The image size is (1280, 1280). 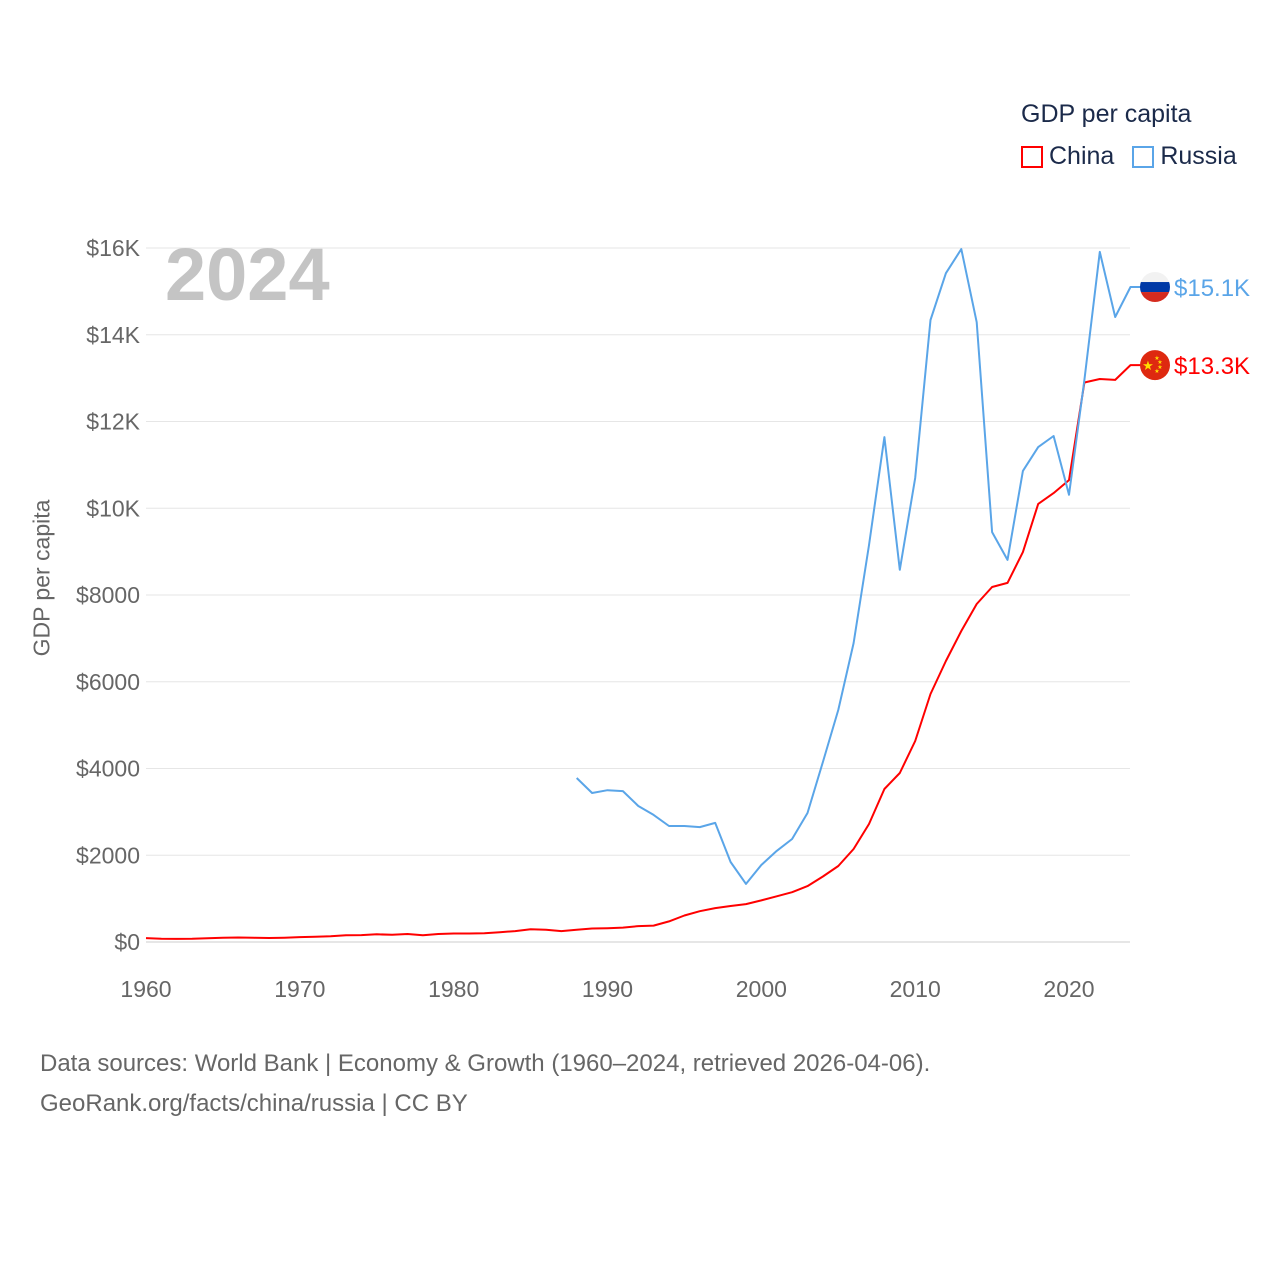 I want to click on legend-label-russia: Russia, so click(x=1198, y=156).